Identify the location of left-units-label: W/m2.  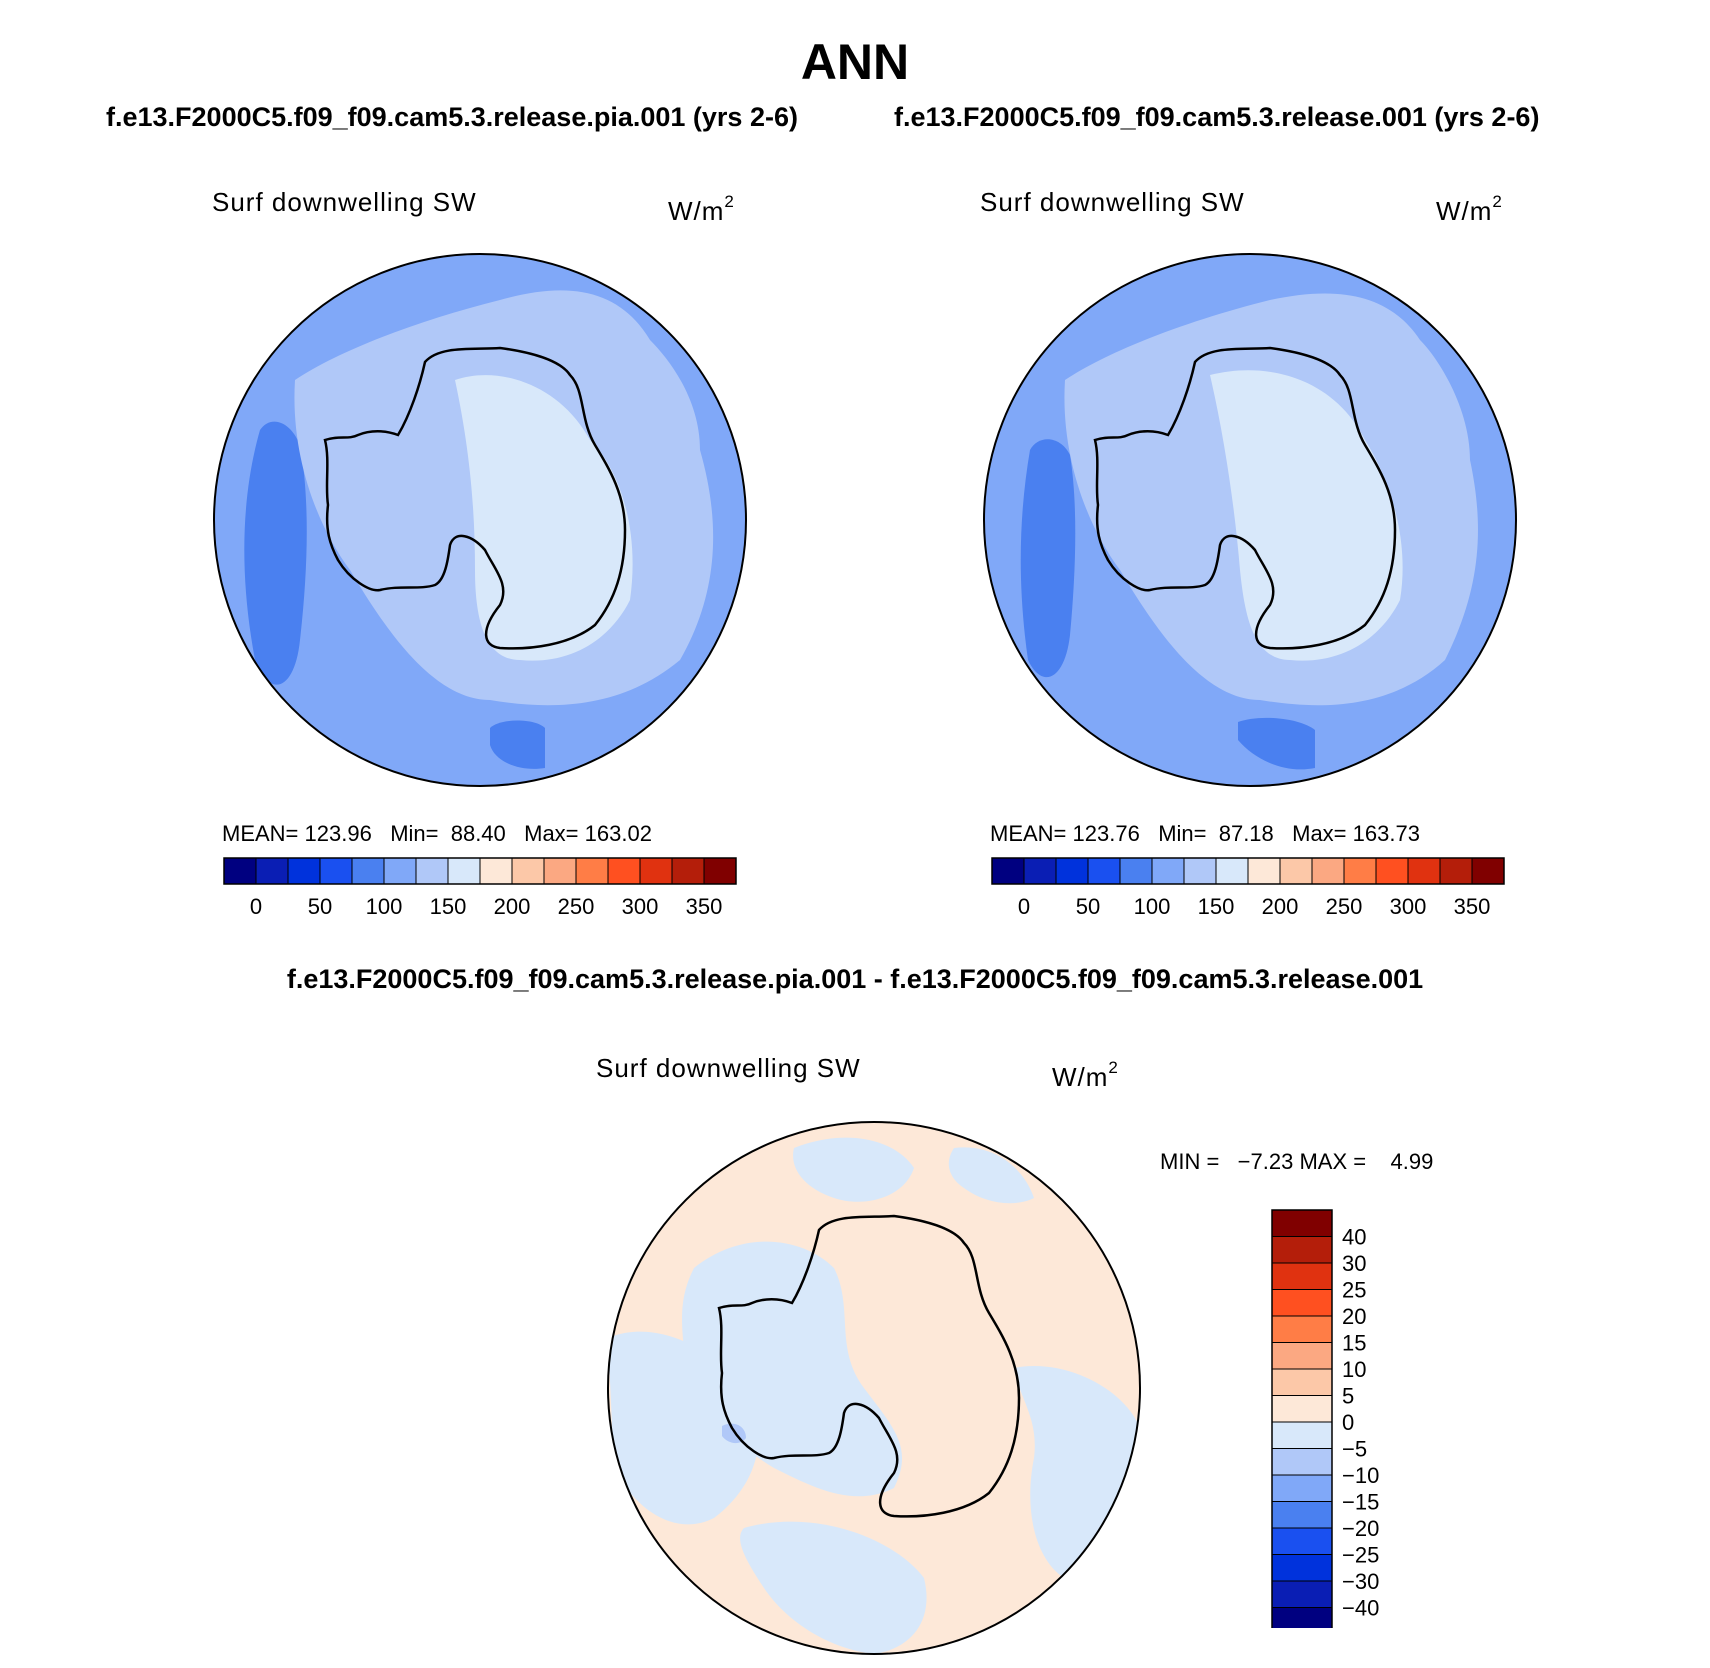
(701, 209).